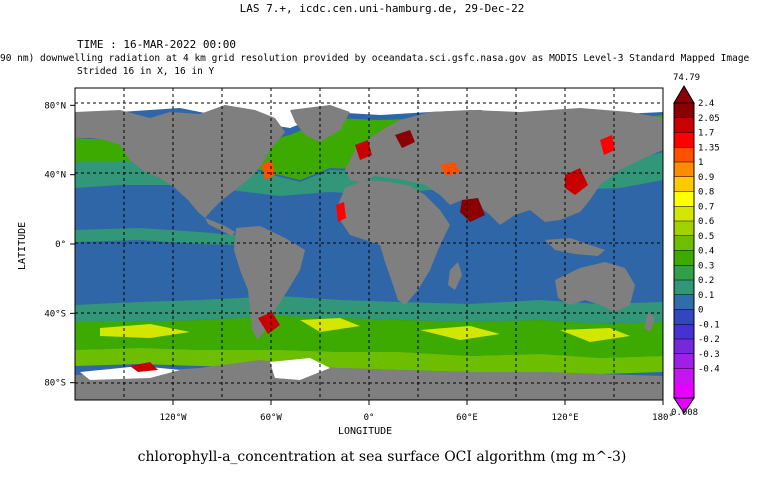 The image size is (764, 489). I want to click on madagascar-land, so click(455, 276).